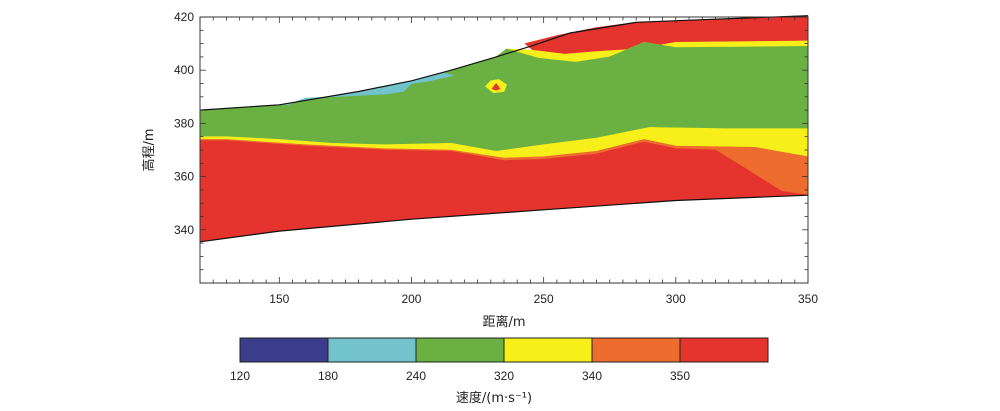  What do you see at coordinates (149, 149) in the screenshot?
I see `y-axis-label: 高程/m` at bounding box center [149, 149].